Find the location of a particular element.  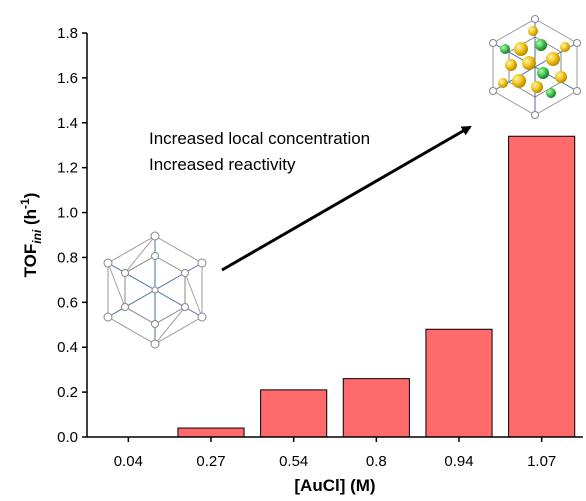

bar-0.8 is located at coordinates (376, 408).